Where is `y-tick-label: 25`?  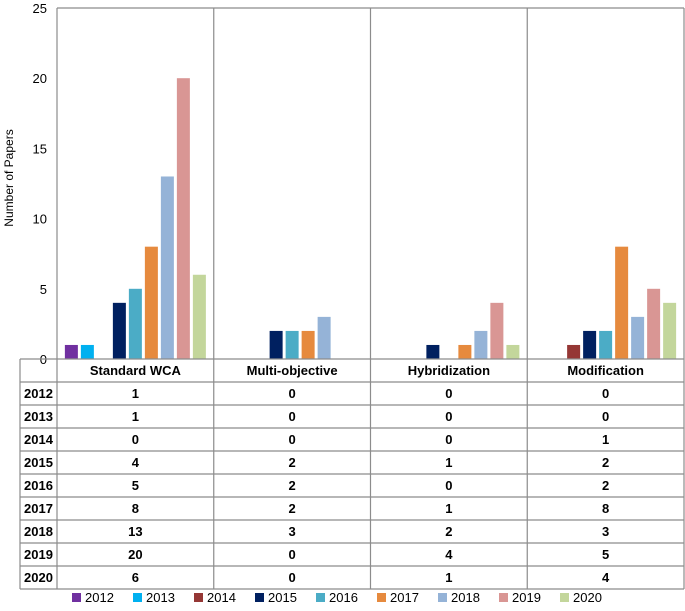
y-tick-label: 25 is located at coordinates (40, 8).